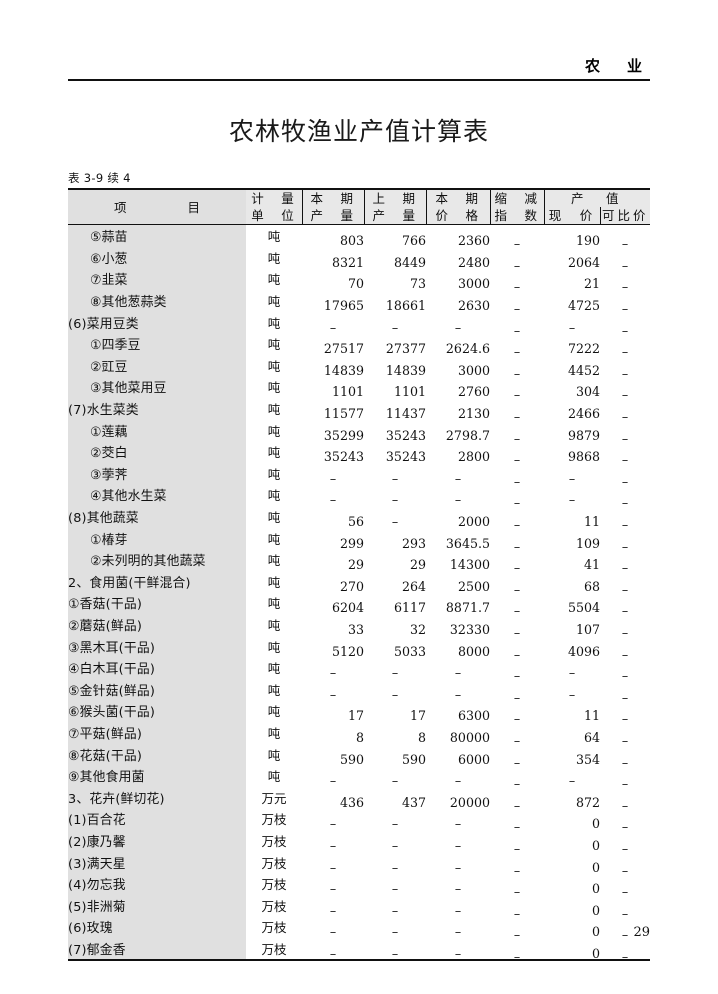 This screenshot has width=718, height=994. What do you see at coordinates (103, 411) in the screenshot?
I see `row-item-label-text: (7)水生菜类` at bounding box center [103, 411].